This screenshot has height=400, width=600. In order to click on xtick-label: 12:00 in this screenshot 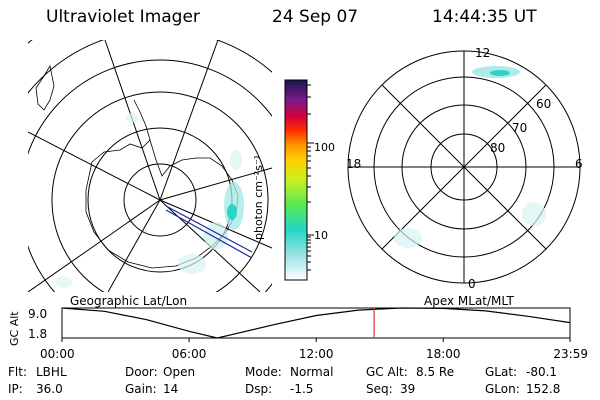, I will do `click(316, 354)`.